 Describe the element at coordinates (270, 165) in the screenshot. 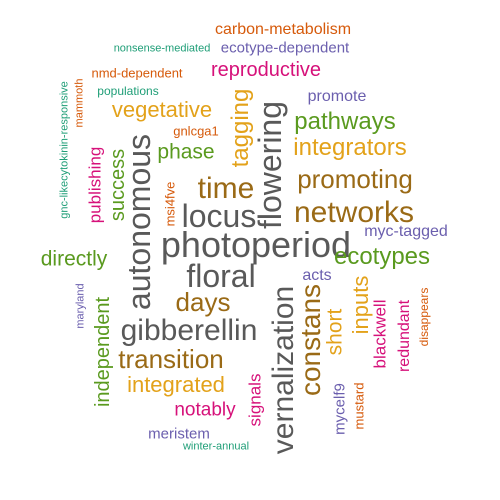

I see `word-flowering: flowering` at that location.